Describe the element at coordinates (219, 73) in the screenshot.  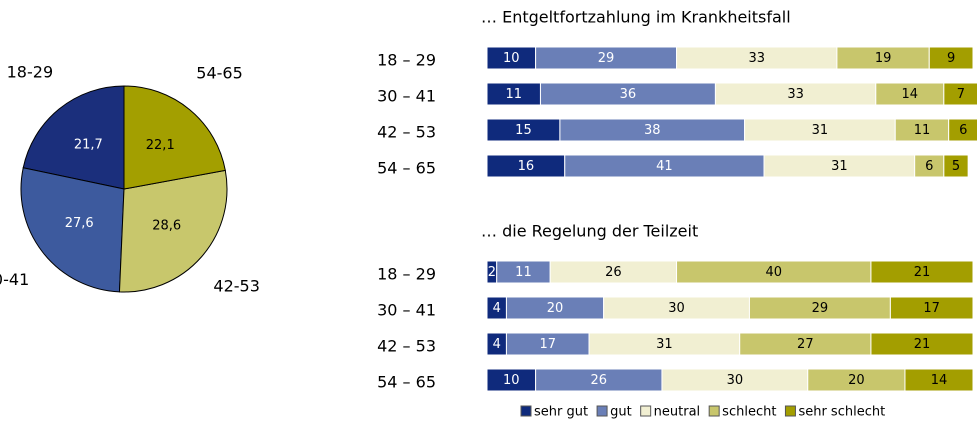
I see `slice-category-label: 54-65` at that location.